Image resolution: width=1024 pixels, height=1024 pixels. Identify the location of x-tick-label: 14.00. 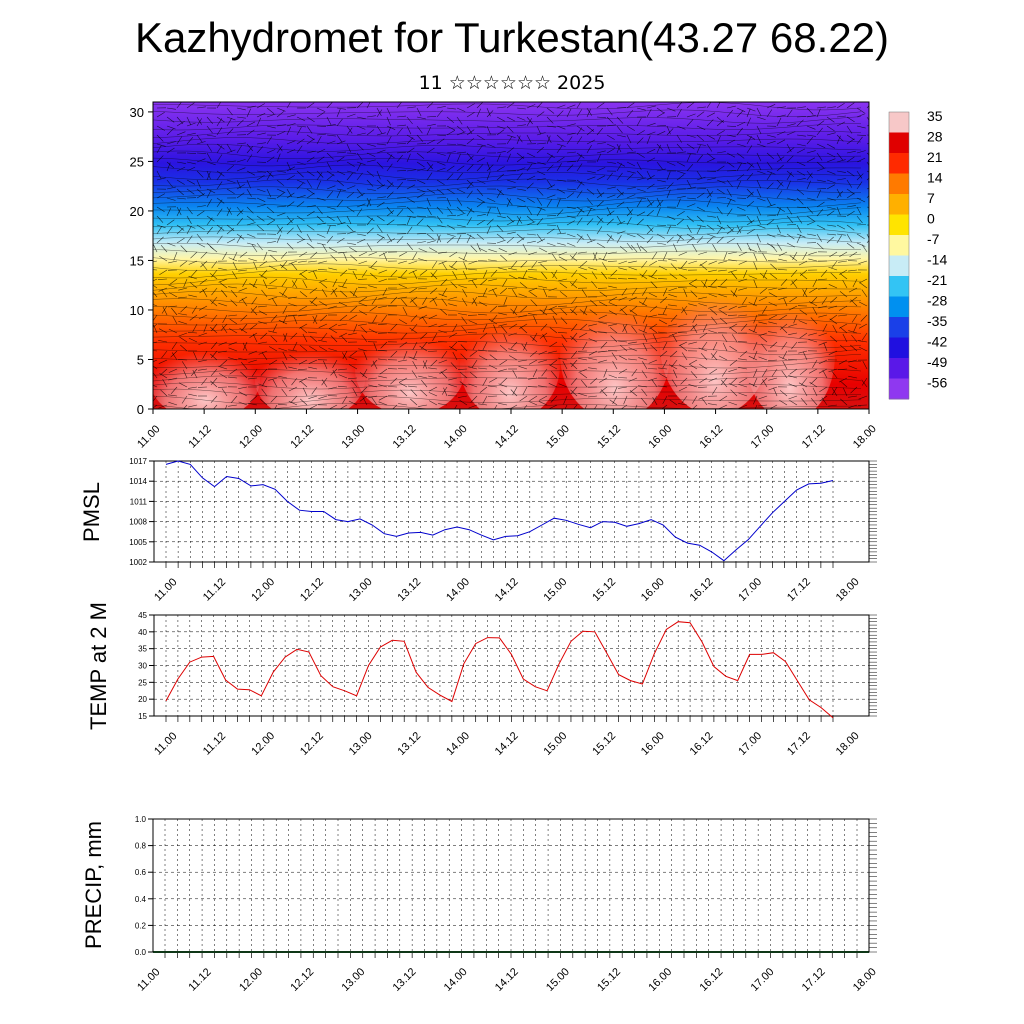
(458, 590).